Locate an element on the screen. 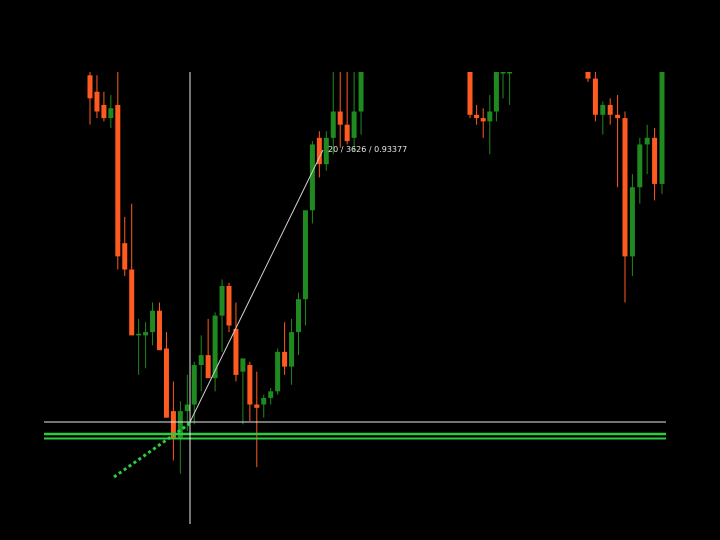 This screenshot has height=540, width=720. trend-line-dotted is located at coordinates (153, 449).